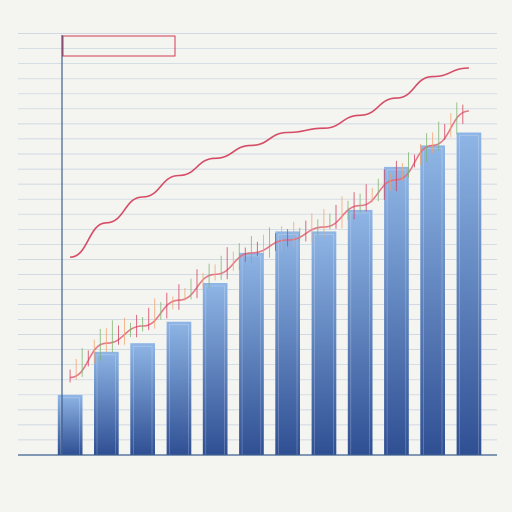 This screenshot has height=512, width=512. I want to click on legend, so click(119, 46).